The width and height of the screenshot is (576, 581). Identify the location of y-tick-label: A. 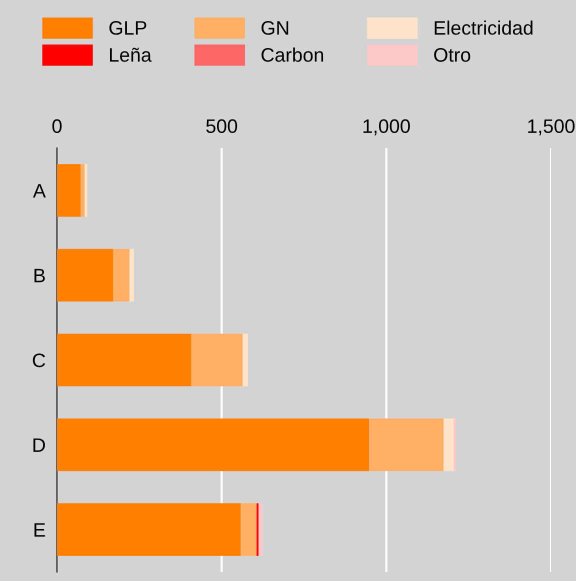
(39, 191).